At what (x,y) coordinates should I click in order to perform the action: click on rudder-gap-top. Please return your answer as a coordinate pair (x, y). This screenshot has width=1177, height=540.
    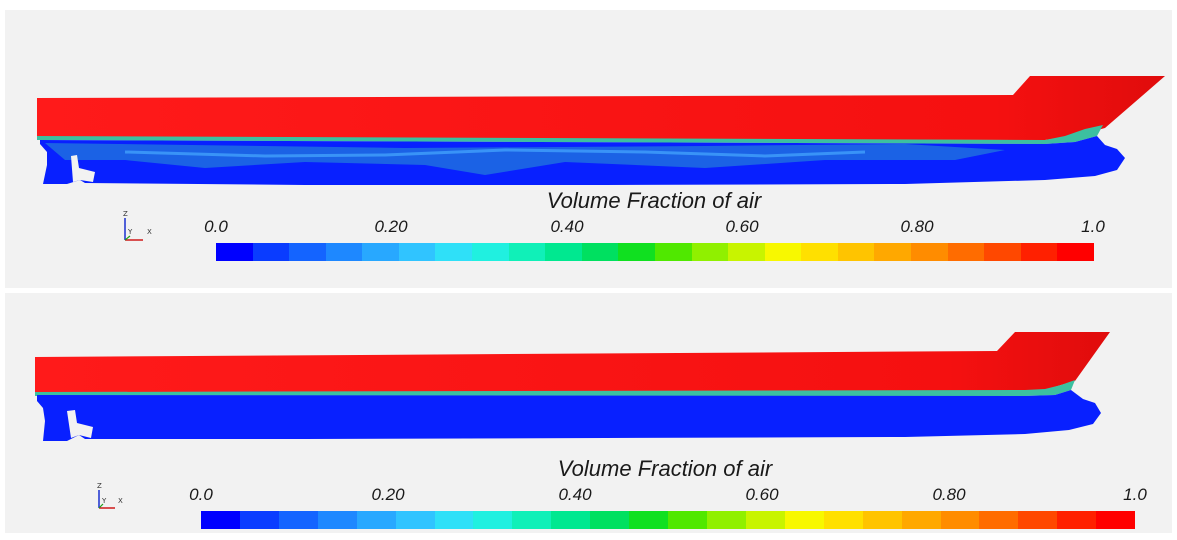
    Looking at the image, I should click on (83, 168).